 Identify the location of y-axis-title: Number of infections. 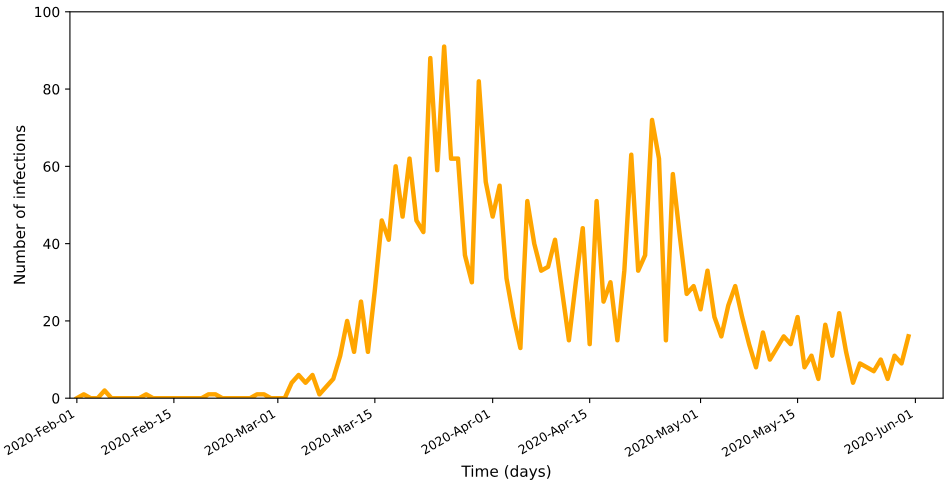
(19, 205).